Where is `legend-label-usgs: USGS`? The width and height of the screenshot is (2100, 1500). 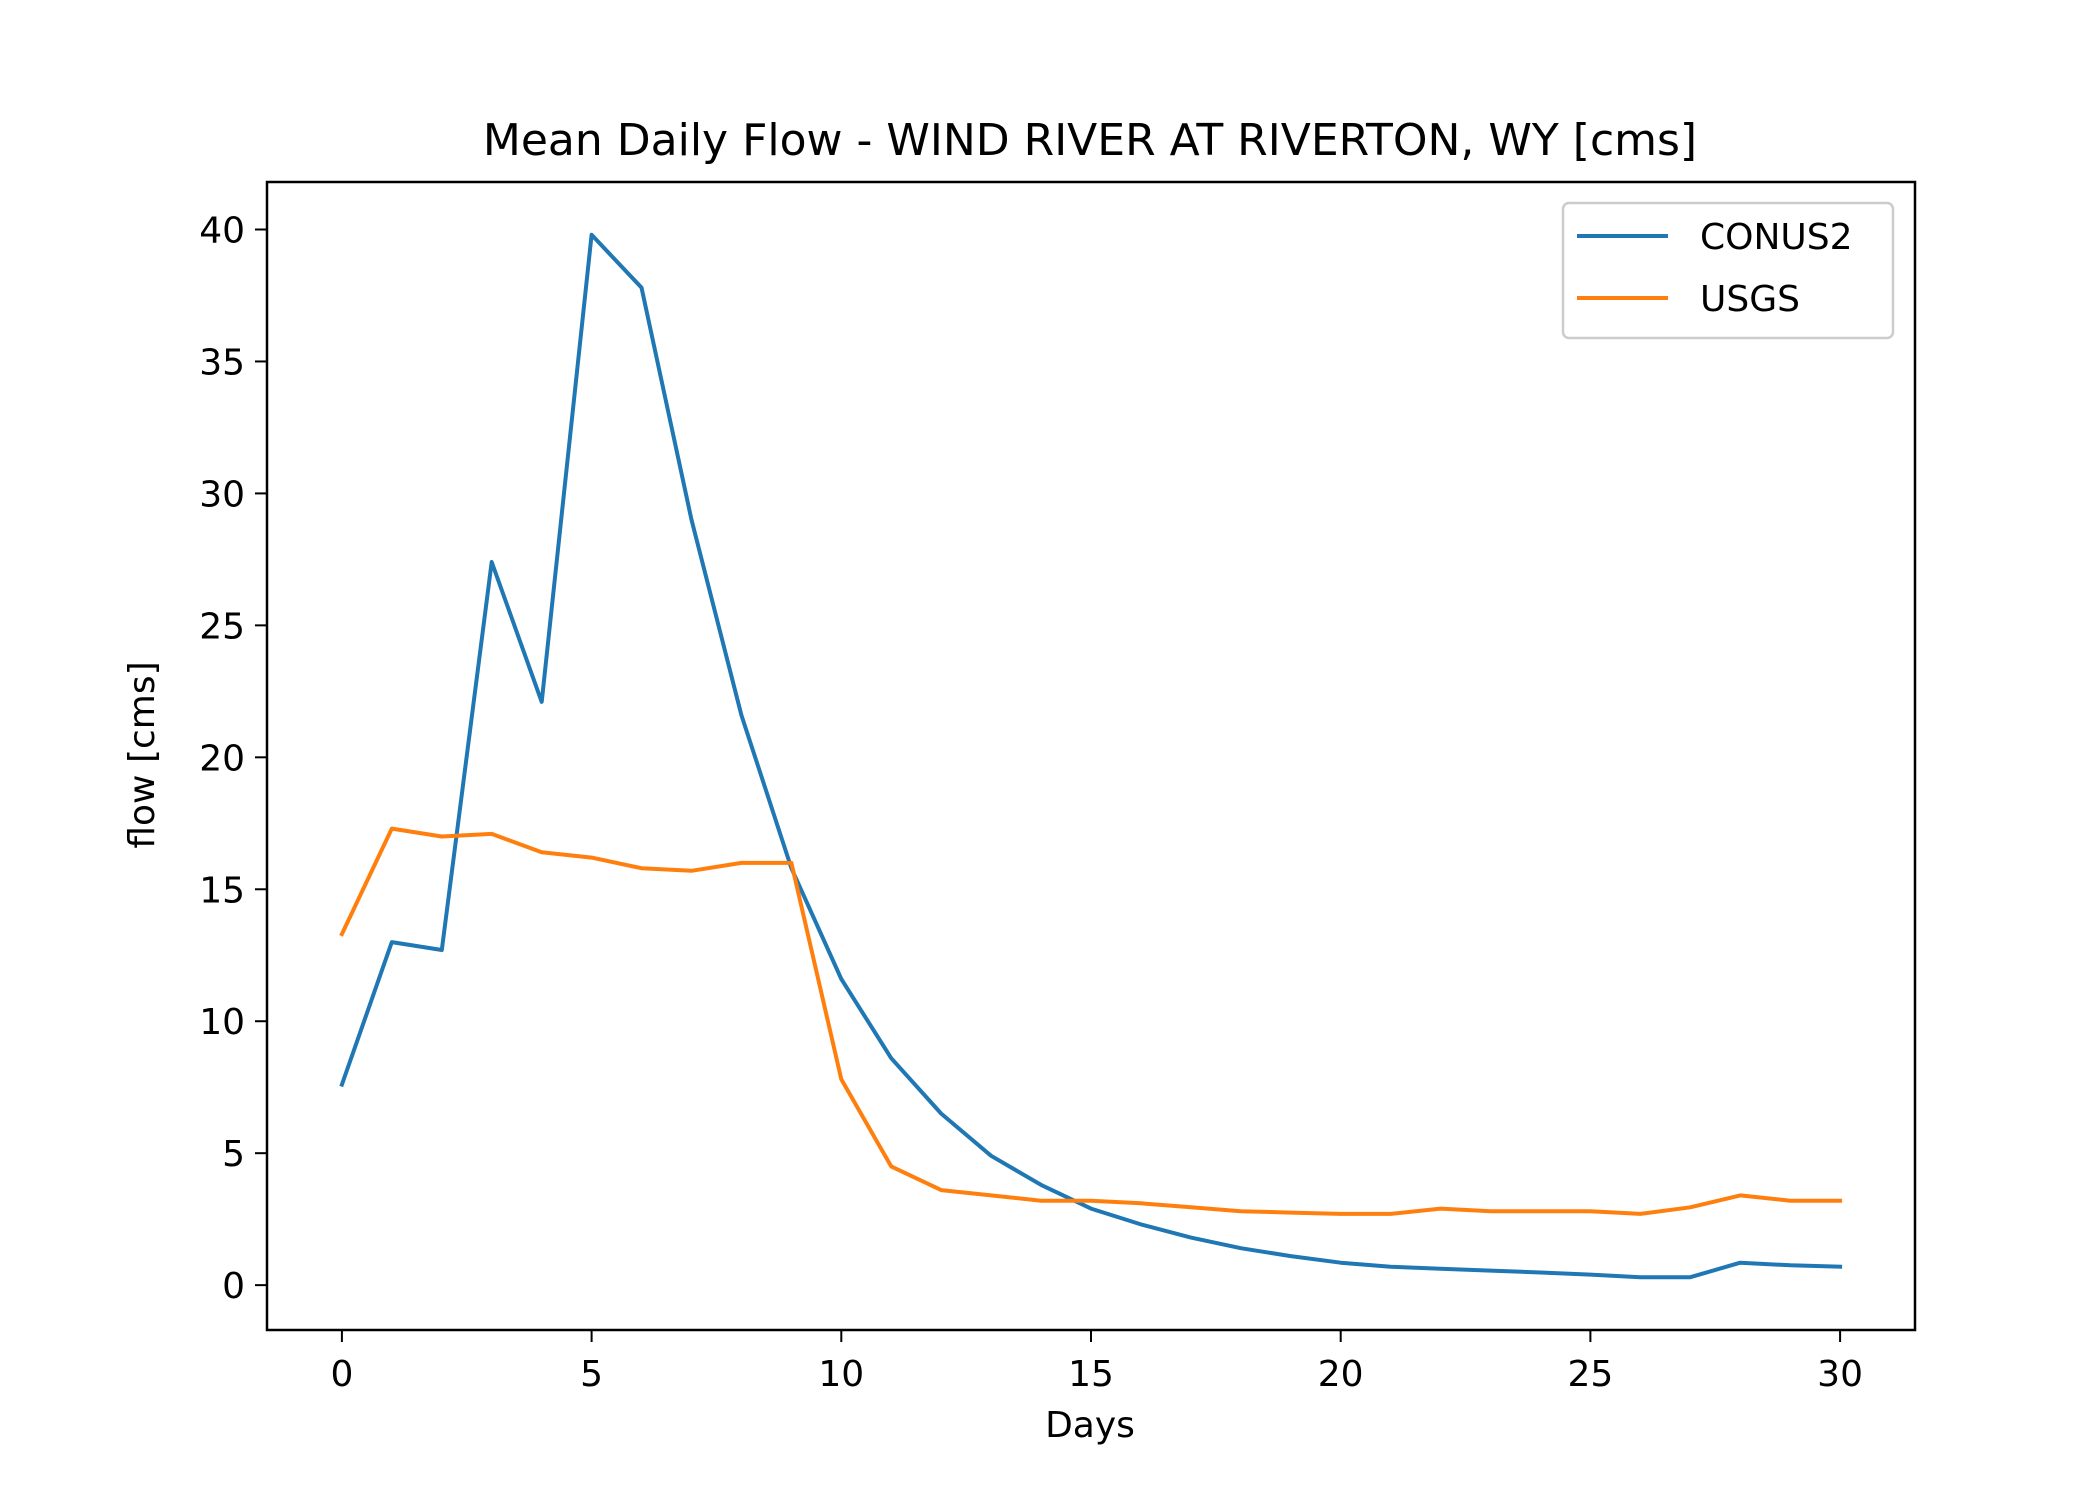
legend-label-usgs: USGS is located at coordinates (1750, 299).